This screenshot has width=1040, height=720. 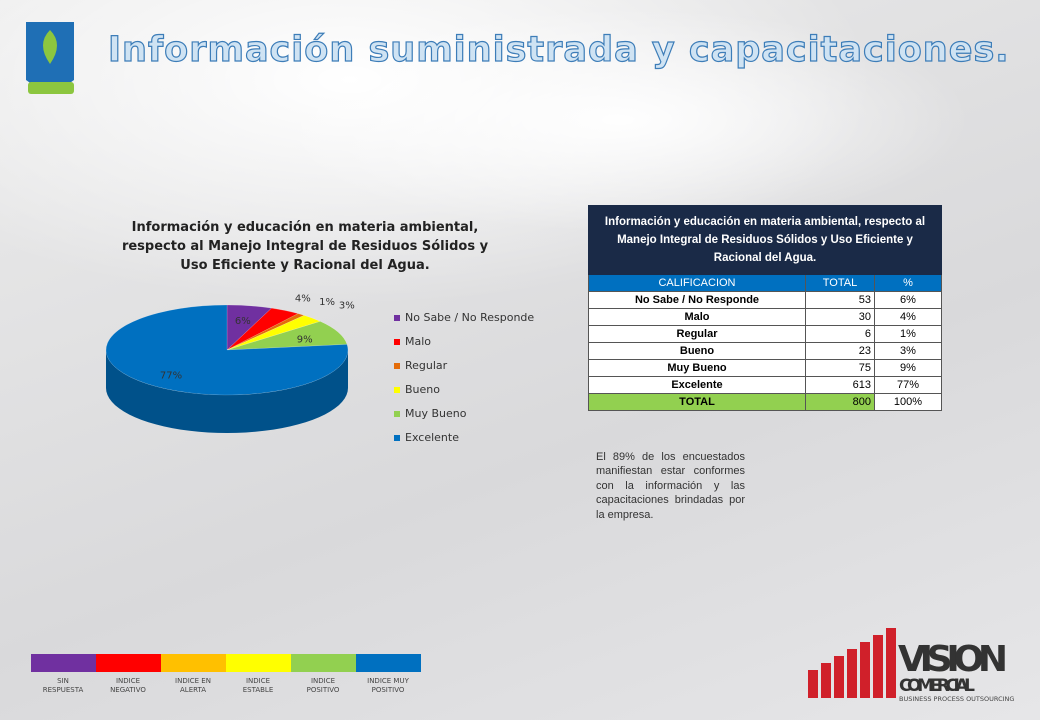 I want to click on brand-sub: COMERCIAL, so click(x=937, y=686).